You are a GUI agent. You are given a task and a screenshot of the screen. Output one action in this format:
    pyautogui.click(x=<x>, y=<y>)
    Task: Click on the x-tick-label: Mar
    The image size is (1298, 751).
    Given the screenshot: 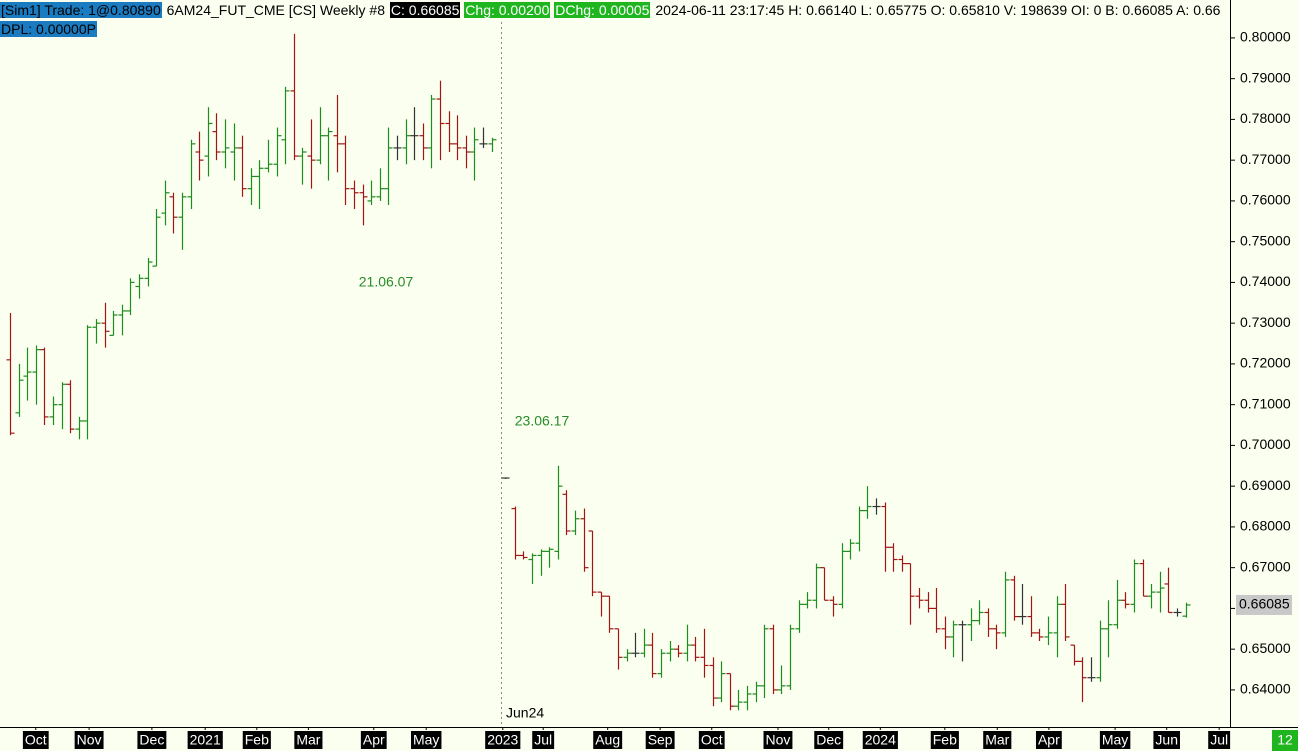 What is the action you would take?
    pyautogui.click(x=997, y=740)
    